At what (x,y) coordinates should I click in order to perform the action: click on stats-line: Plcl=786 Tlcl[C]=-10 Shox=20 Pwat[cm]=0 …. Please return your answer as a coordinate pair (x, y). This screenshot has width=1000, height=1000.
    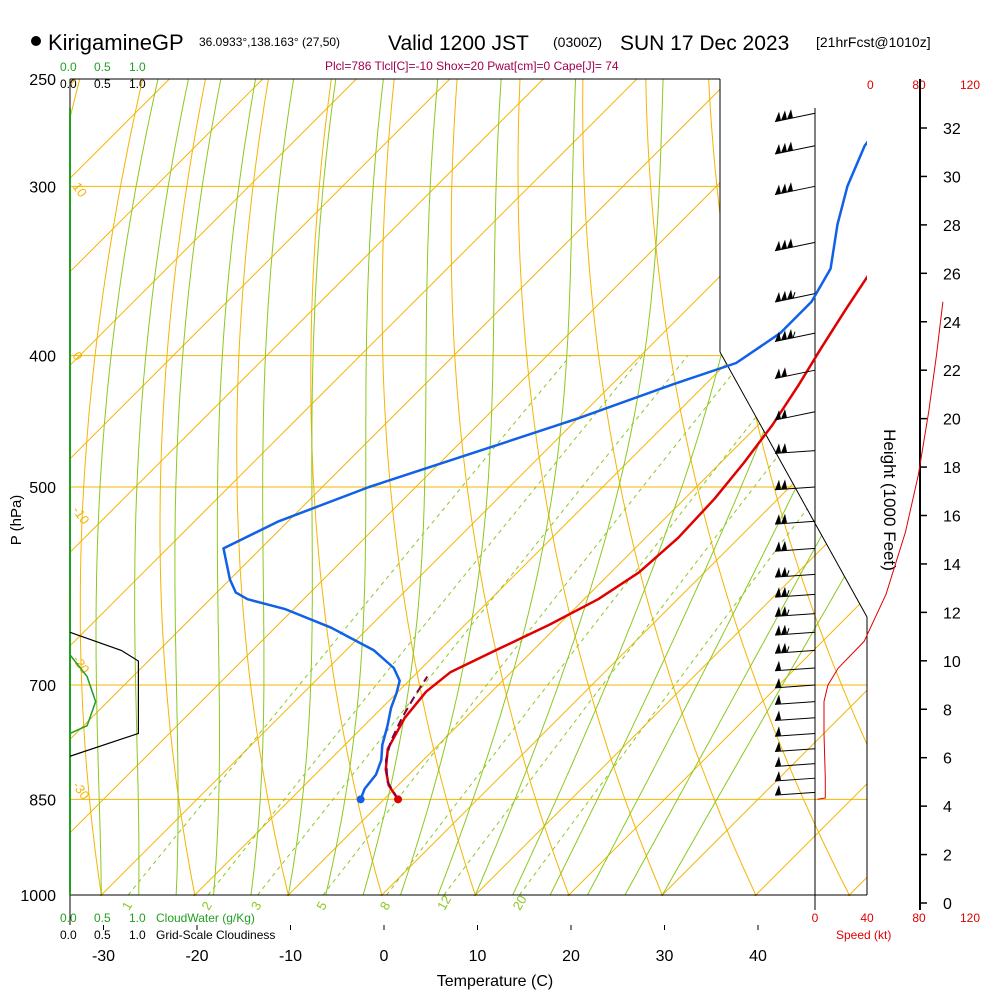
    Looking at the image, I should click on (472, 66).